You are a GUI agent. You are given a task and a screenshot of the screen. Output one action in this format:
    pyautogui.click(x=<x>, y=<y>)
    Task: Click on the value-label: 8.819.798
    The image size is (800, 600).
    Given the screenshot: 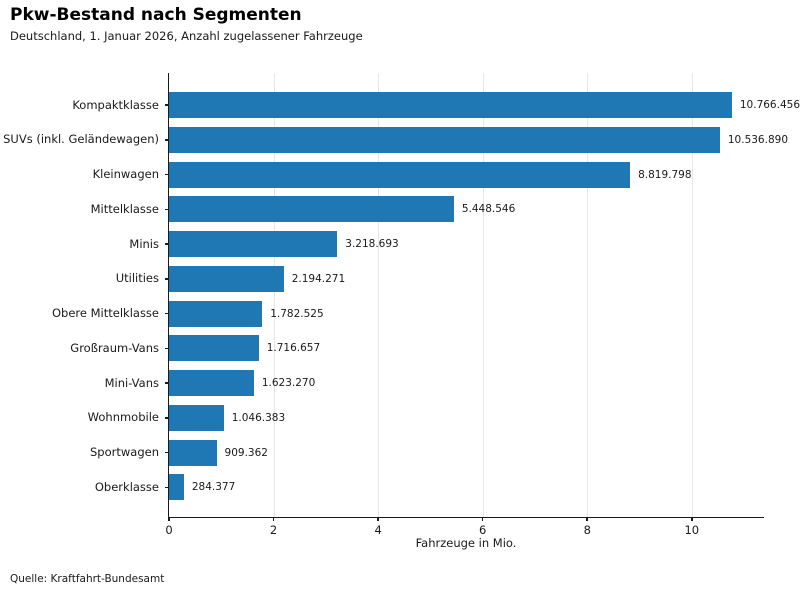 What is the action you would take?
    pyautogui.click(x=665, y=174)
    